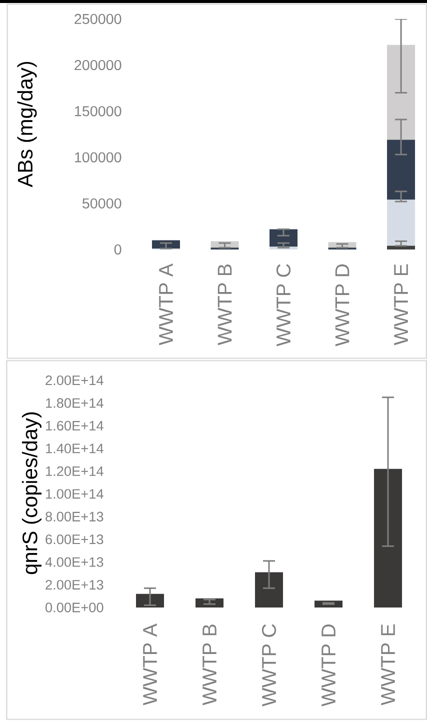  Describe the element at coordinates (27, 125) in the screenshot. I see `y-axis-title: ABs (mg/day)` at that location.